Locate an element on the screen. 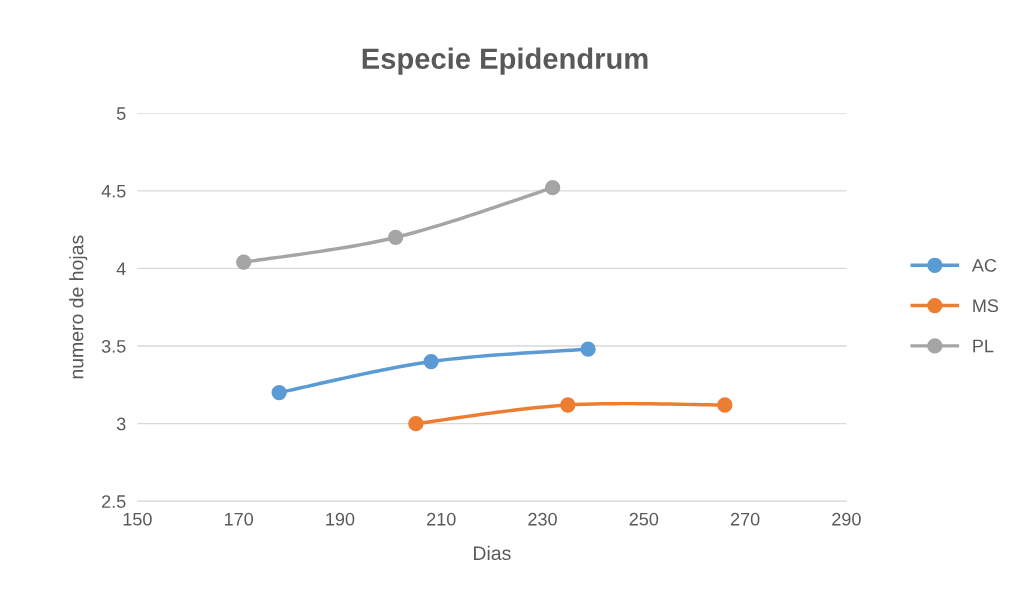  legend-label: AC is located at coordinates (984, 265).